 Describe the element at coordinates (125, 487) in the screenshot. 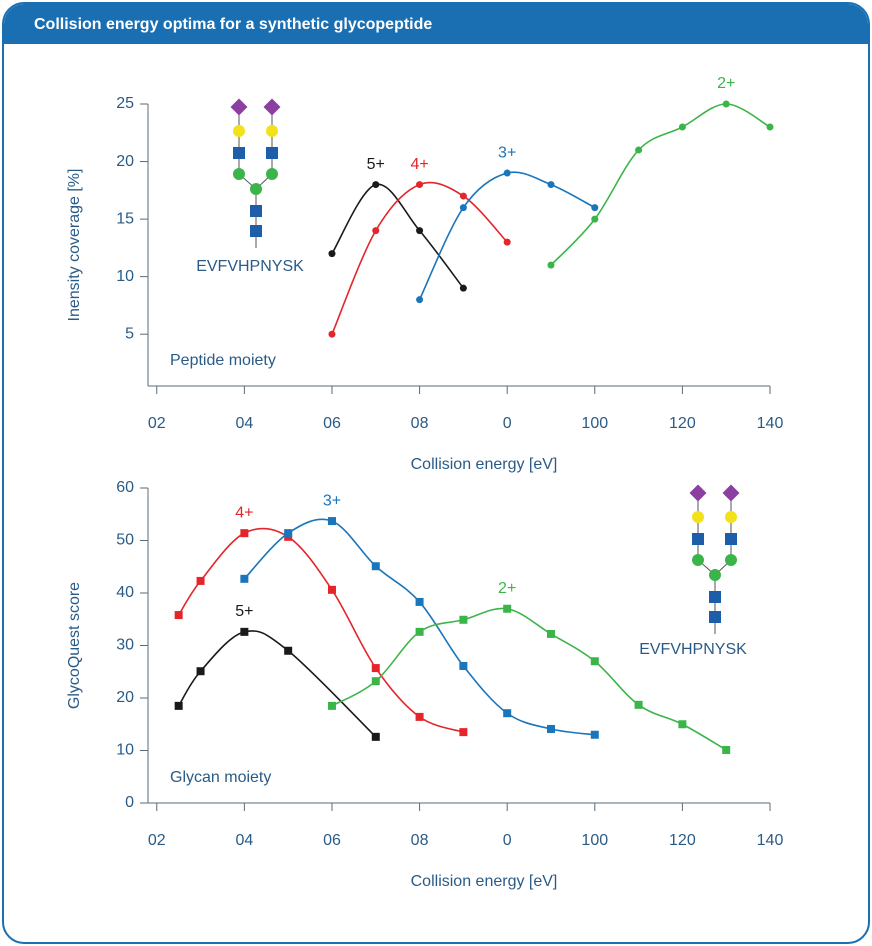

I see `y-tick-label: 60` at that location.